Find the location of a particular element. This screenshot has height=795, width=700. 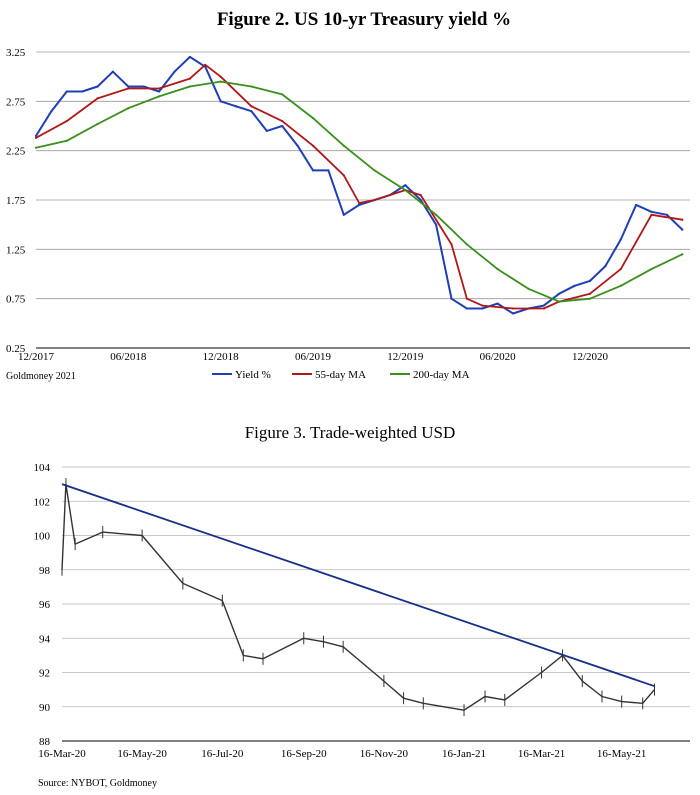

figure-3-x-tick-label: 16-Jul-20 is located at coordinates (222, 754).